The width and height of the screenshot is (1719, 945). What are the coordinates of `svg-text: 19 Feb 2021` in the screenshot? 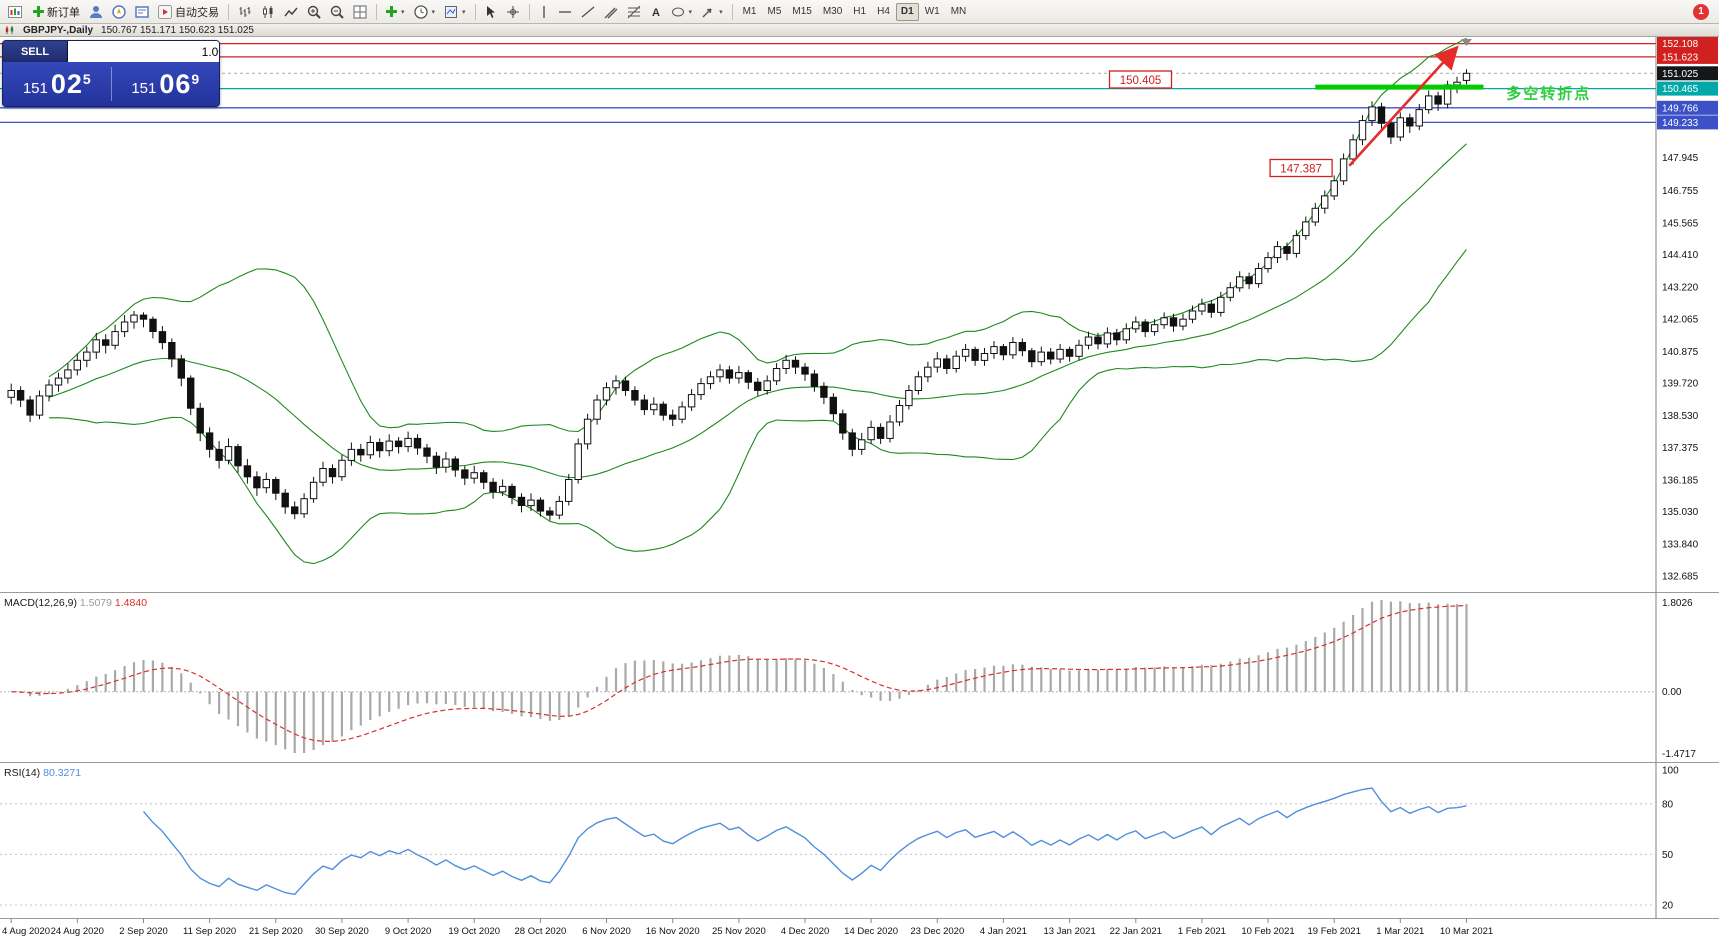 It's located at (1334, 931).